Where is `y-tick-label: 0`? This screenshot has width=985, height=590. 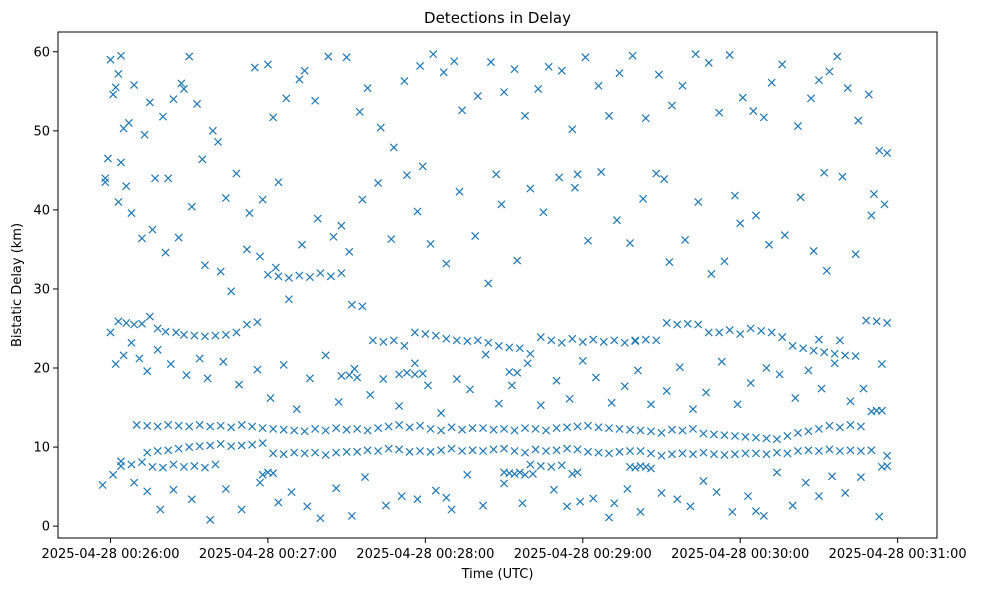
y-tick-label: 0 is located at coordinates (46, 527).